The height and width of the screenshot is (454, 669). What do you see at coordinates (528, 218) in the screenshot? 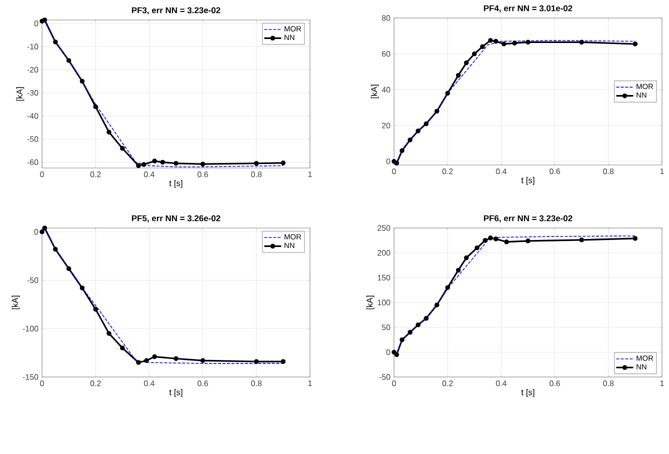
I see `chart-title: PF6, err NN = 3.23e-02` at bounding box center [528, 218].